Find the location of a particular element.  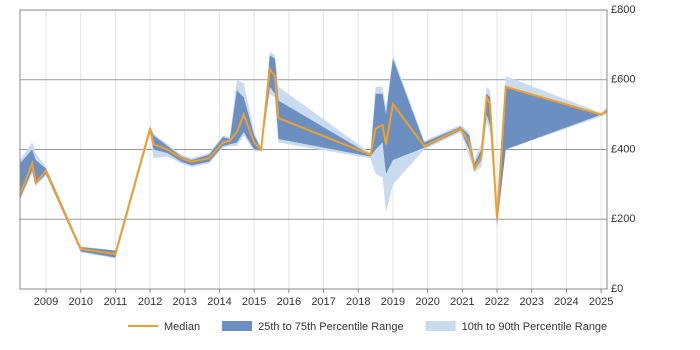

x-tick-label: 2025 is located at coordinates (601, 302).